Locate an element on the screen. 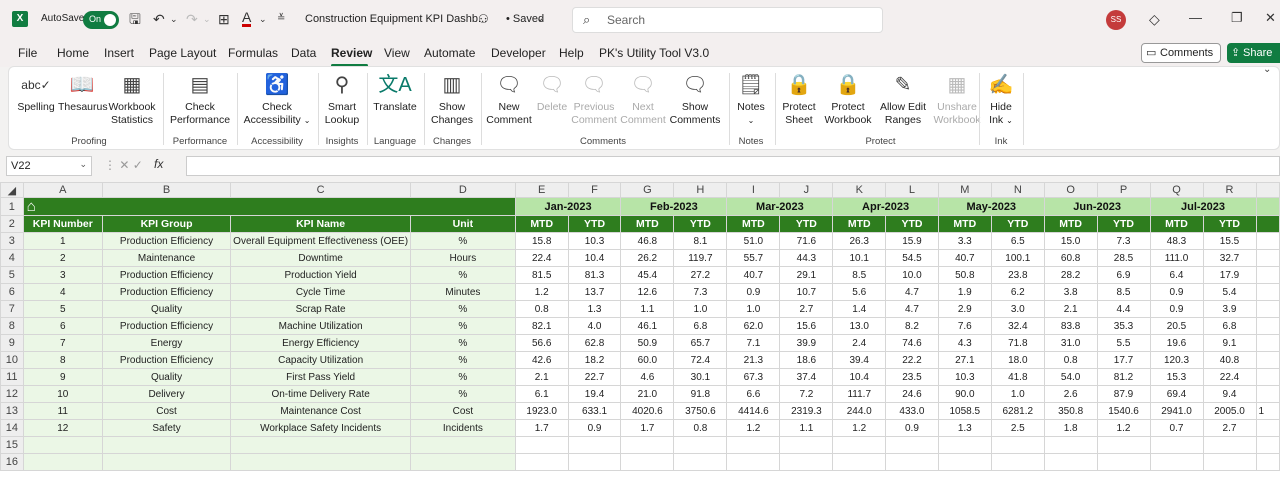  value-cell: 8.5 is located at coordinates (1123, 292).